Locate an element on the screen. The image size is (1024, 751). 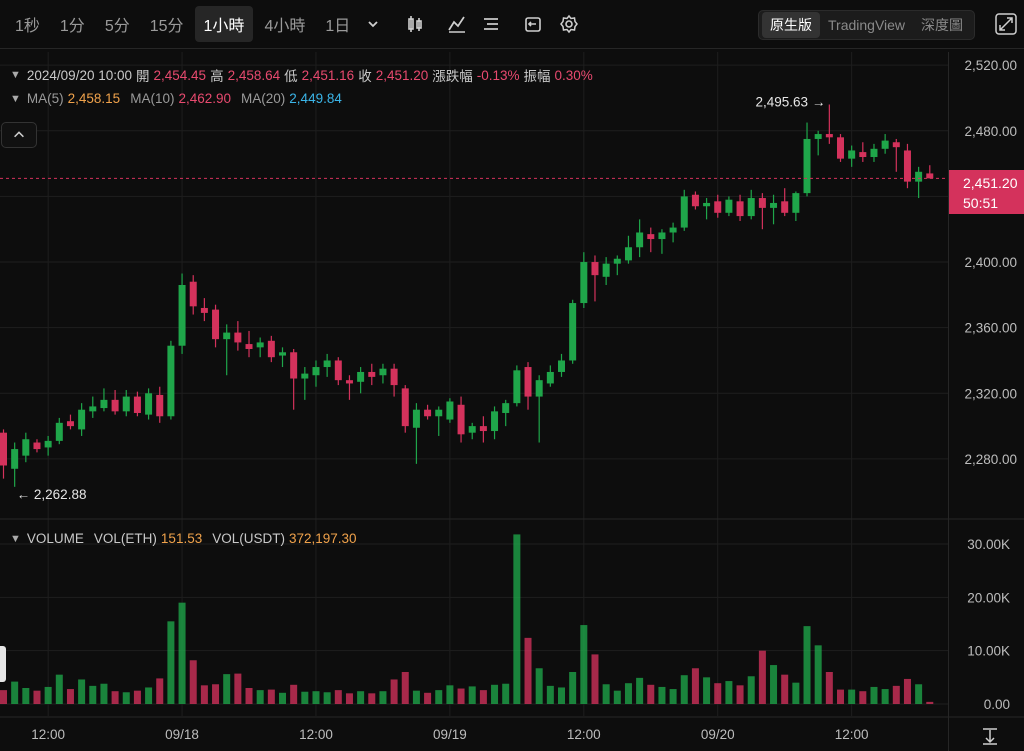
change-value: -0.13% is located at coordinates (498, 75).